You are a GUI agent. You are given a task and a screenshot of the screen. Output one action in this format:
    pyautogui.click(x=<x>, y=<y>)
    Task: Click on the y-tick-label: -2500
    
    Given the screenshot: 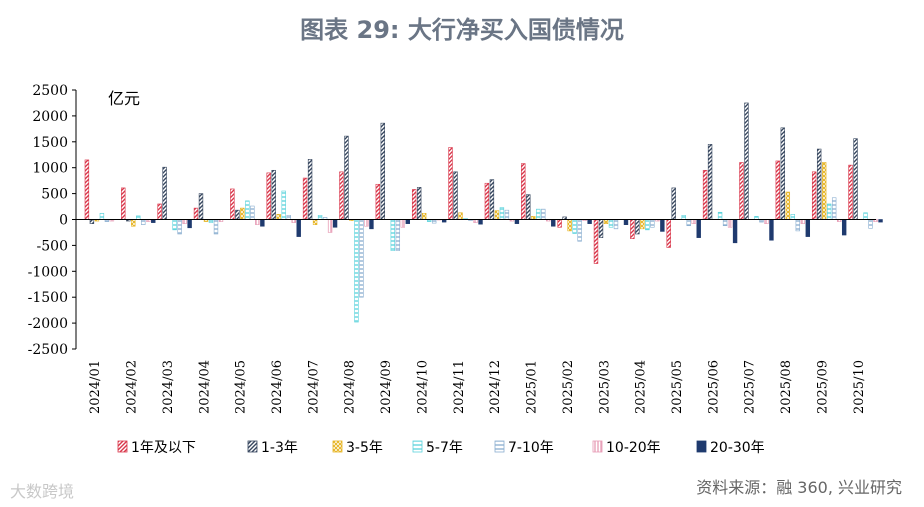 What is the action you would take?
    pyautogui.click(x=48, y=350)
    